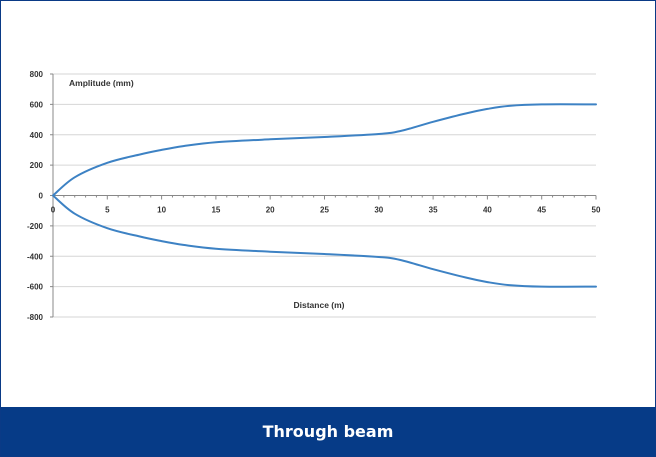  Describe the element at coordinates (37, 104) in the screenshot. I see `y-tick-label: 600` at that location.